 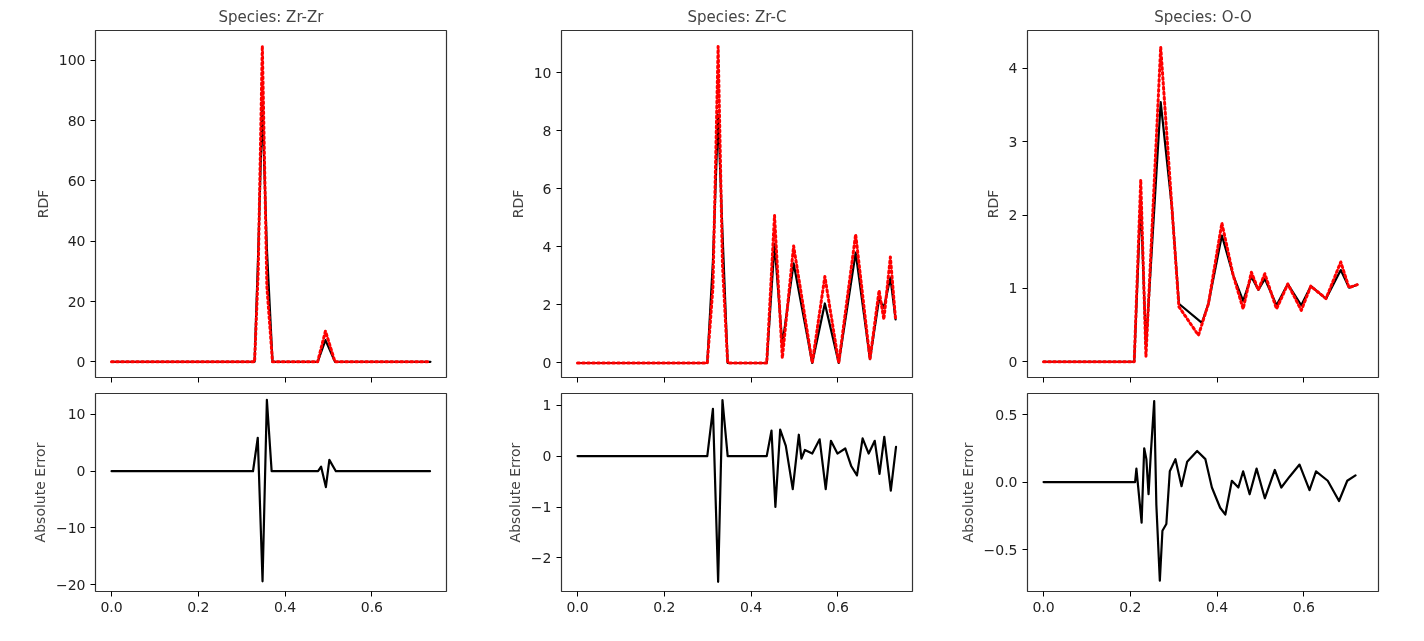 What do you see at coordinates (271, 16) in the screenshot?
I see `chart-title: Species: Zr-Zr` at bounding box center [271, 16].